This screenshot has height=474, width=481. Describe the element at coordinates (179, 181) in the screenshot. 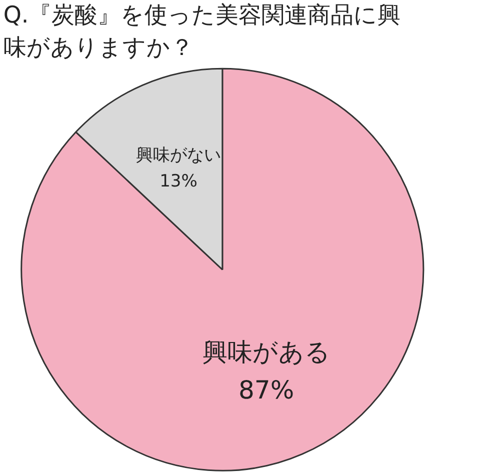

I see `data-label: 13%` at that location.